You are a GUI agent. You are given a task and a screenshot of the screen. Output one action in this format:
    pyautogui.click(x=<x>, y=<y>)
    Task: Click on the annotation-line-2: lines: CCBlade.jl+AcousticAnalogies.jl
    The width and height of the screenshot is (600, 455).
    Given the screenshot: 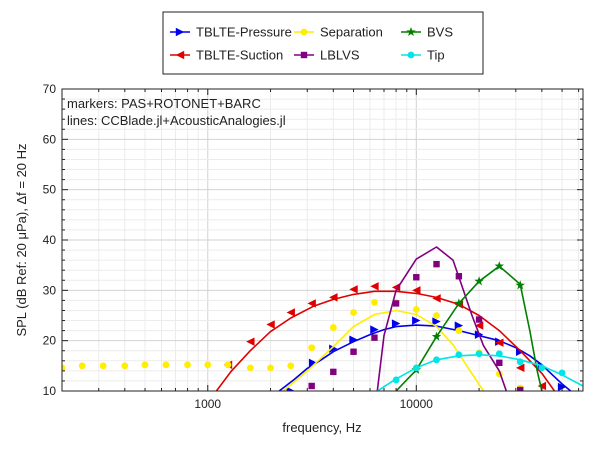 What is the action you would take?
    pyautogui.click(x=176, y=120)
    